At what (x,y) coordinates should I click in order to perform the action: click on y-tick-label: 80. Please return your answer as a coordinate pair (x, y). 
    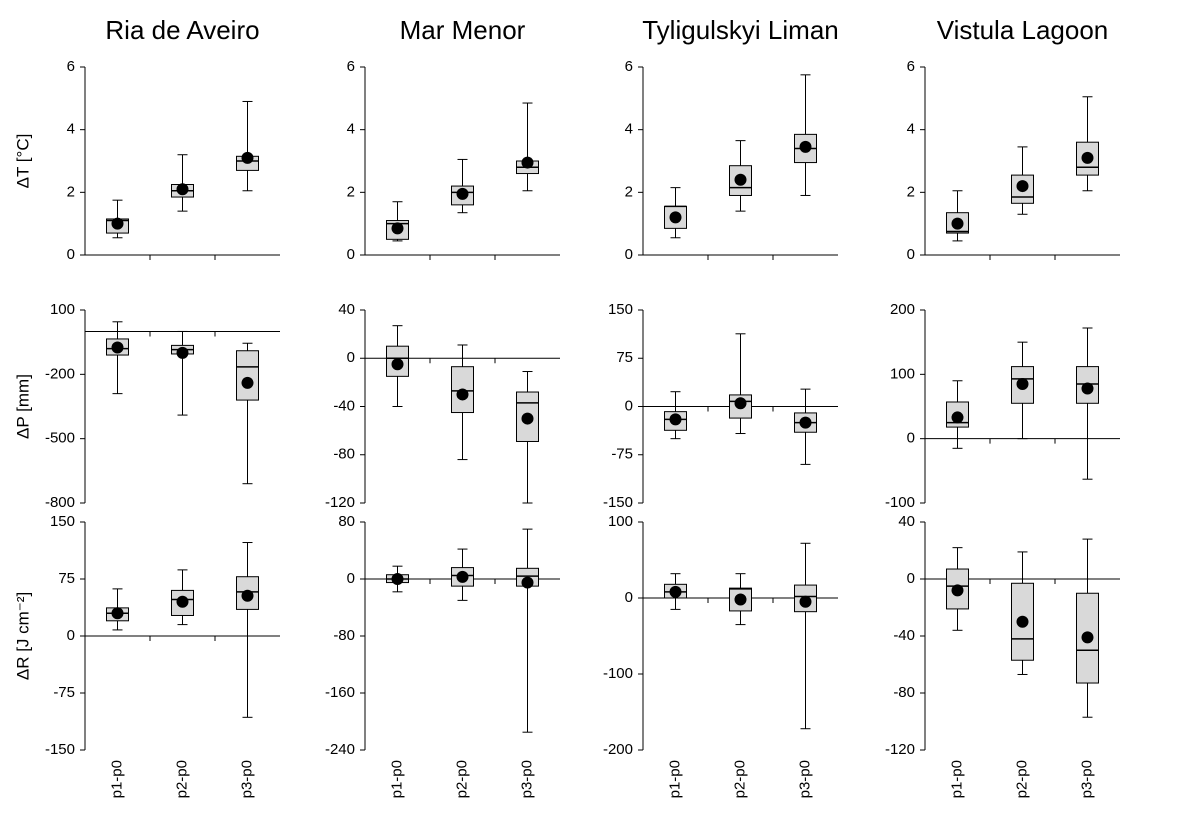
    Looking at the image, I should click on (346, 521).